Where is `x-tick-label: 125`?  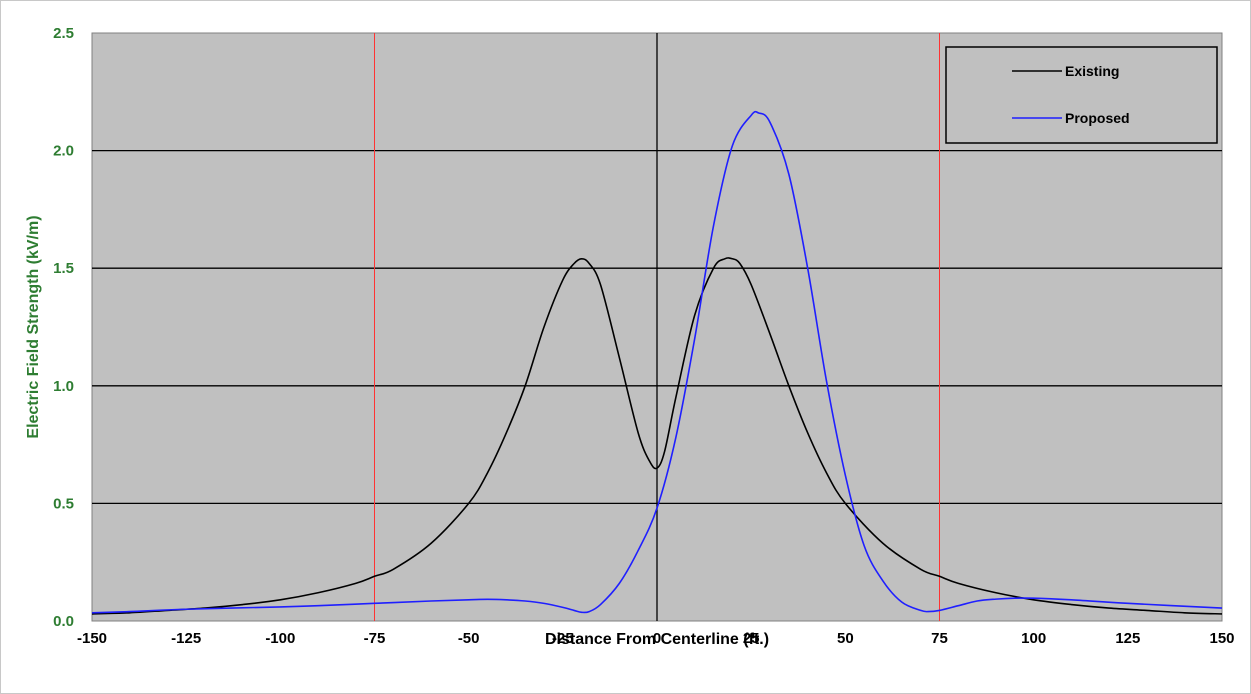 x-tick-label: 125 is located at coordinates (1127, 638).